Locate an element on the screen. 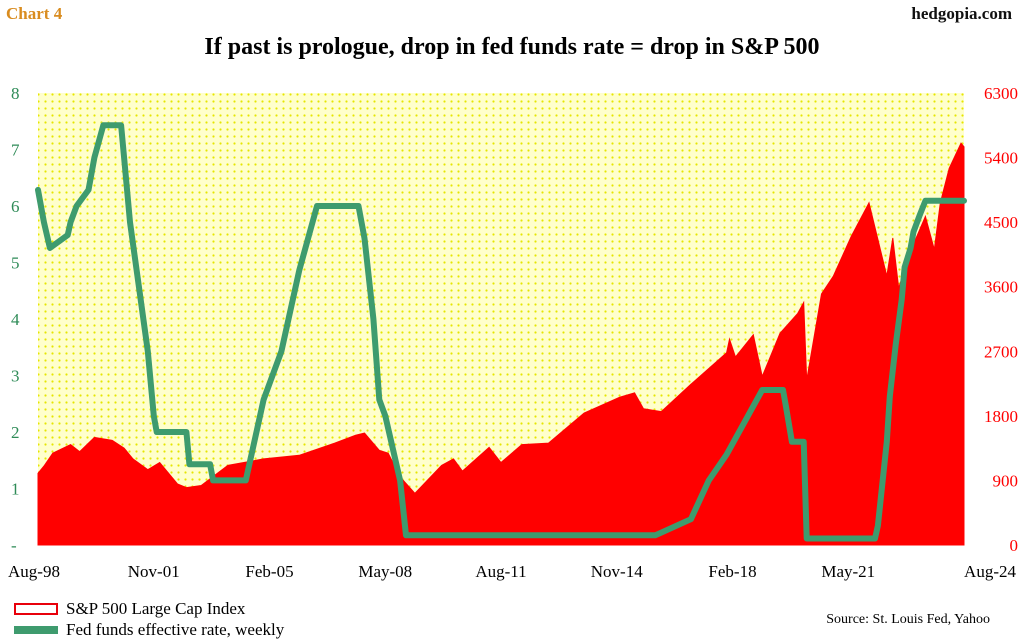 This screenshot has height=643, width=1024. legend-item-spx: S&P 500 Large Cap Index is located at coordinates (149, 608).